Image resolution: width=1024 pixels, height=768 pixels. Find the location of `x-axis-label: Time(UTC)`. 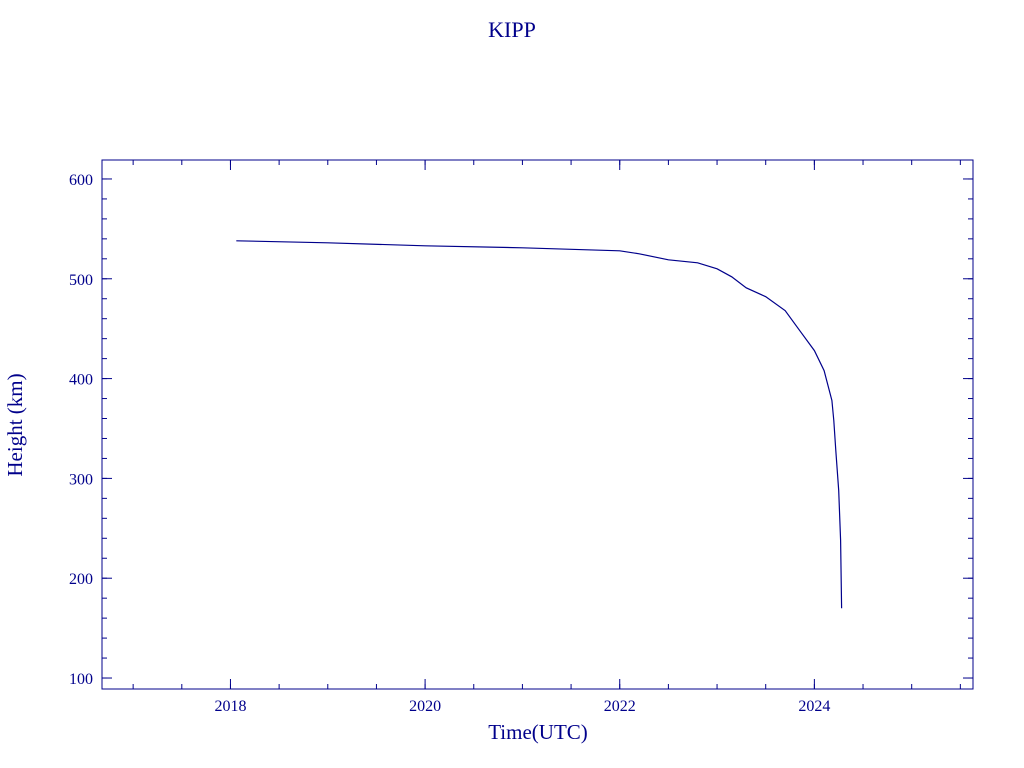

x-axis-label: Time(UTC) is located at coordinates (538, 732).